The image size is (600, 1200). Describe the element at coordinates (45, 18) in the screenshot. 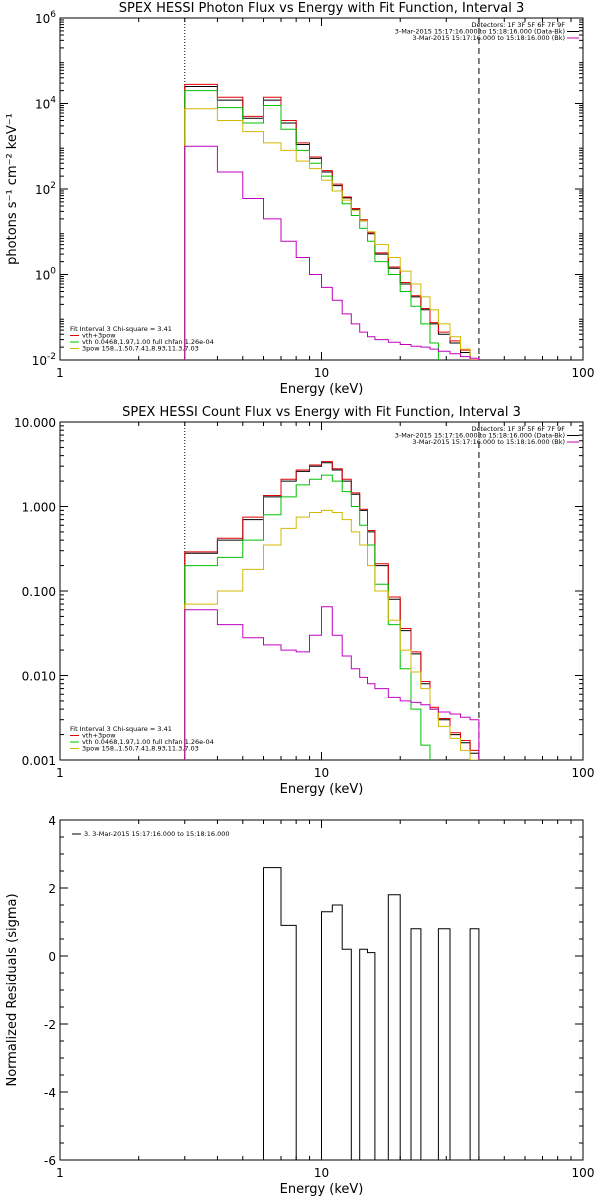

I see `y-tick-label: 10⁶` at that location.